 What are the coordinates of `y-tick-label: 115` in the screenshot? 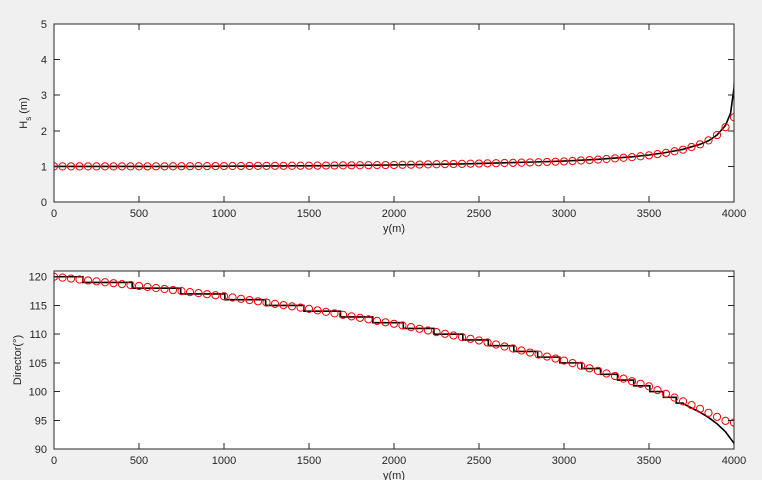 It's located at (38, 306).